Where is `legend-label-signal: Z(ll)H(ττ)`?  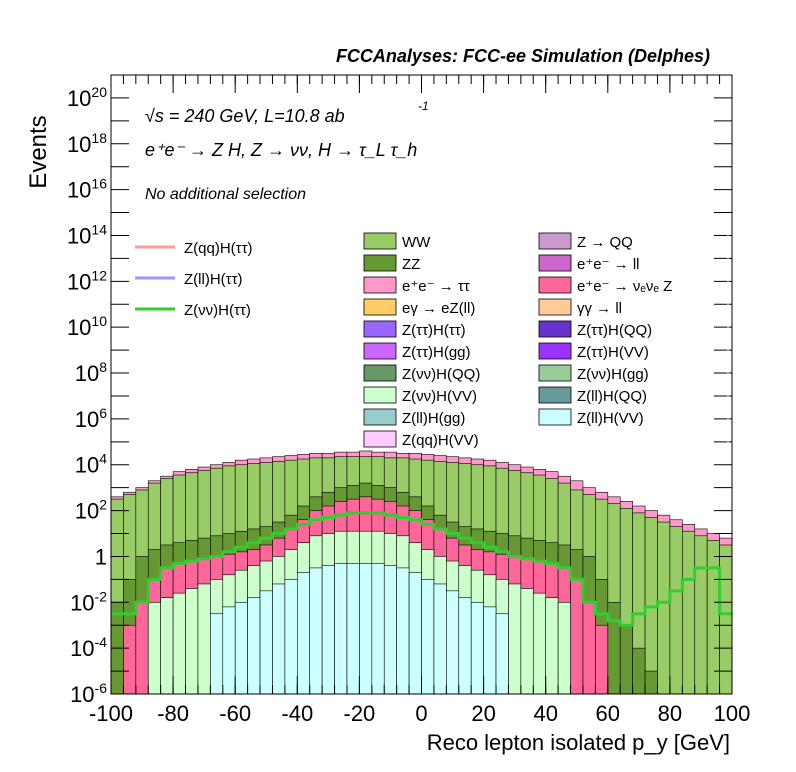
legend-label-signal: Z(ll)H(ττ) is located at coordinates (213, 279).